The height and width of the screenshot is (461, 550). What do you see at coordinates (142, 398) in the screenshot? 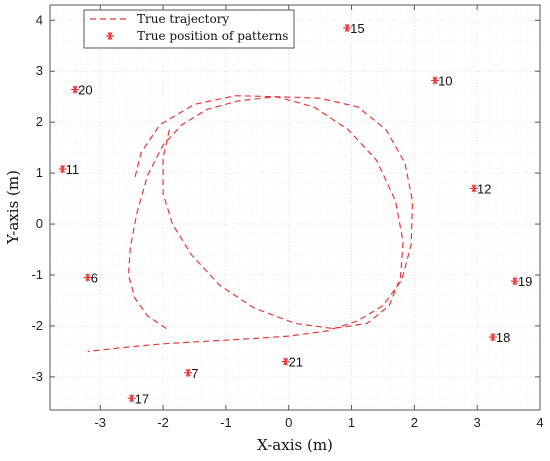
I see `pattern-label-17: 17` at bounding box center [142, 398].